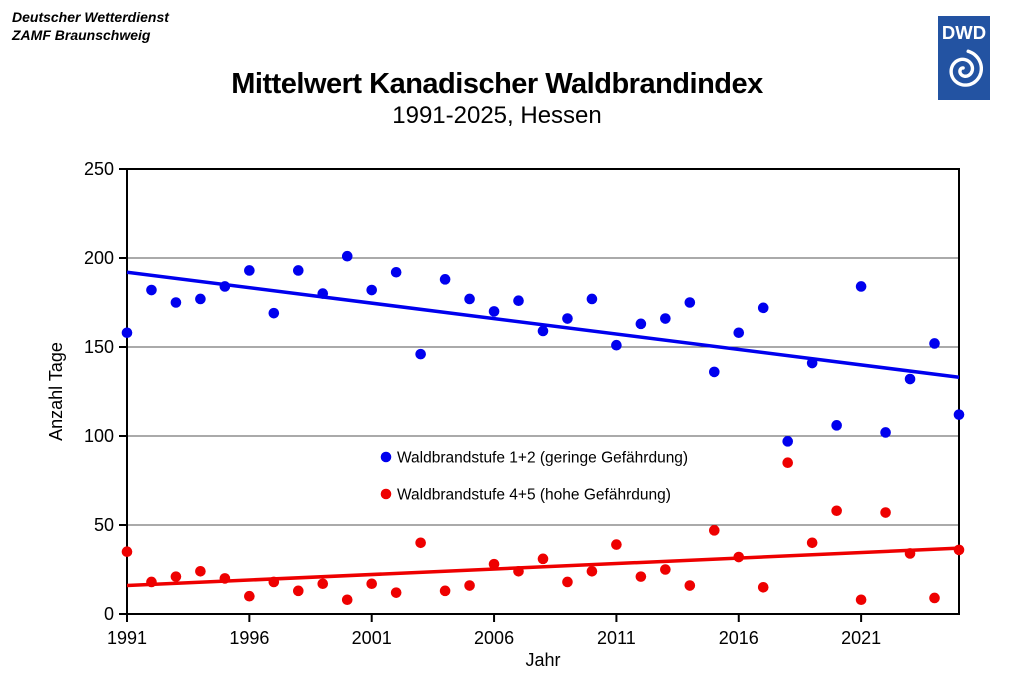 The width and height of the screenshot is (1024, 697). I want to click on x-tick-label: 2021, so click(861, 638).